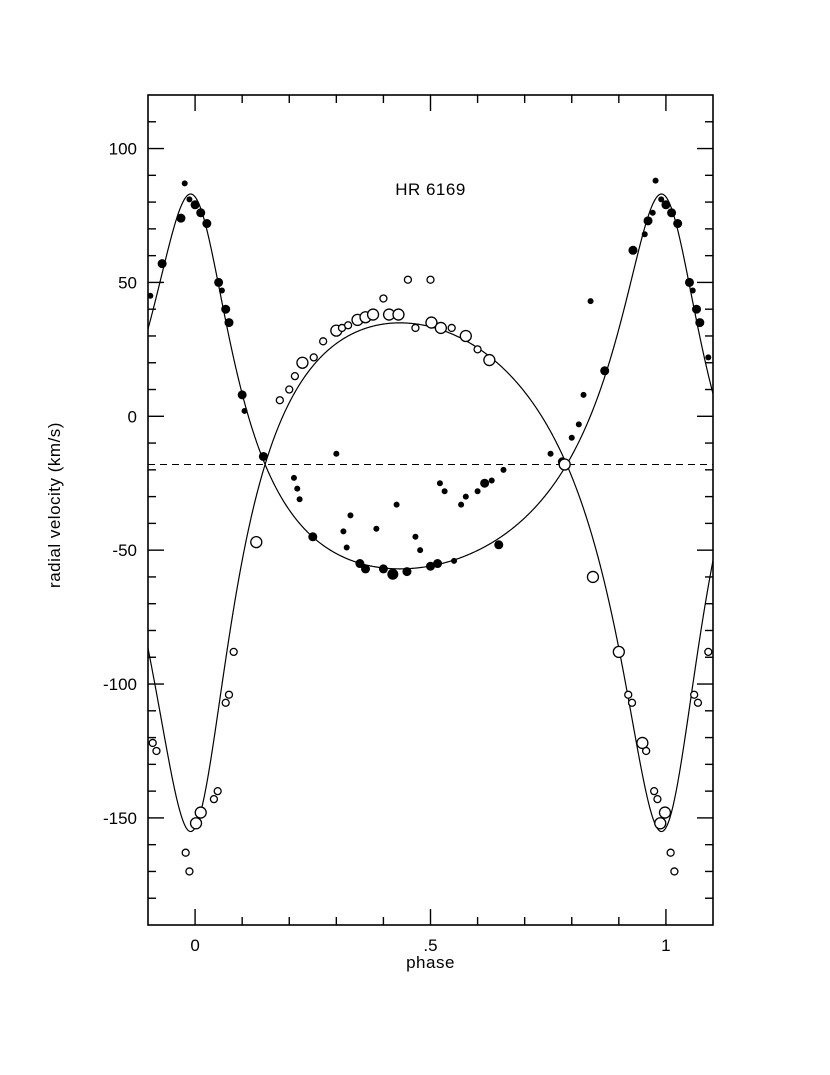 The image size is (830, 1075). Describe the element at coordinates (120, 818) in the screenshot. I see `y-tick-label: -150` at that location.